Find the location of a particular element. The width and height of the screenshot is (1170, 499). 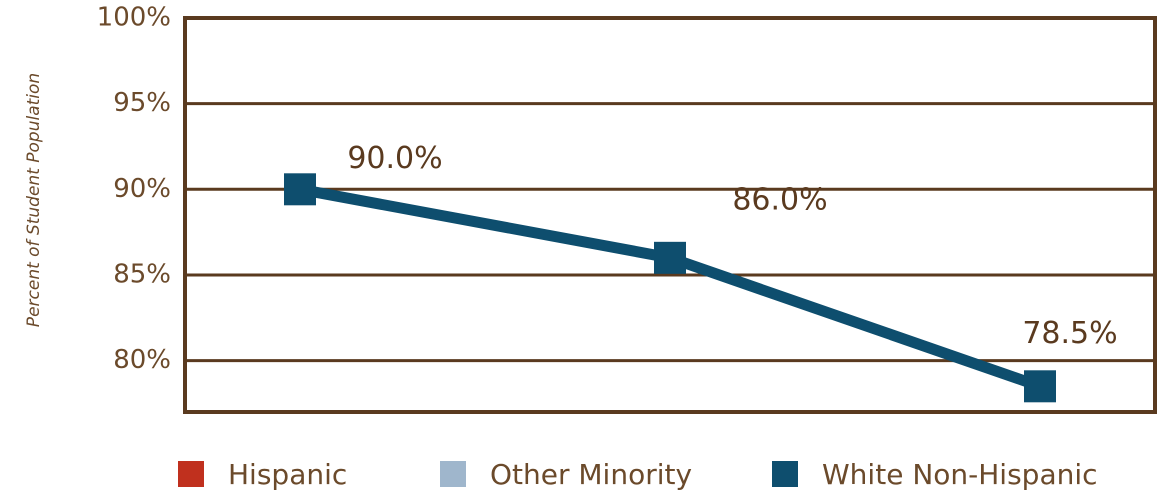

legend-label: Hispanic is located at coordinates (287, 474).